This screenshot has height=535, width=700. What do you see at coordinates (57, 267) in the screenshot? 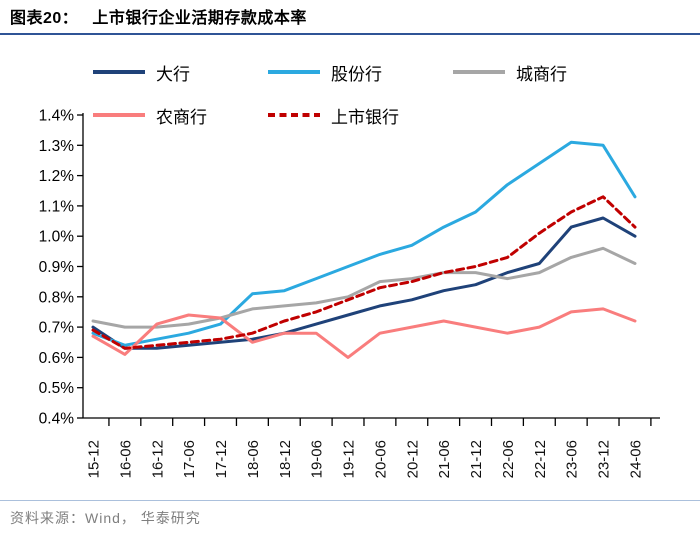
I see `y-axis-label: 0.9%` at bounding box center [57, 267].